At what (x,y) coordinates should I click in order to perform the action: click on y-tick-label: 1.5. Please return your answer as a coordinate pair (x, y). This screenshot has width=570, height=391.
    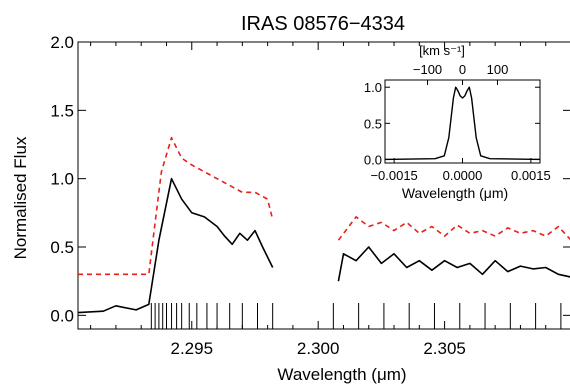
    Looking at the image, I should click on (62, 110).